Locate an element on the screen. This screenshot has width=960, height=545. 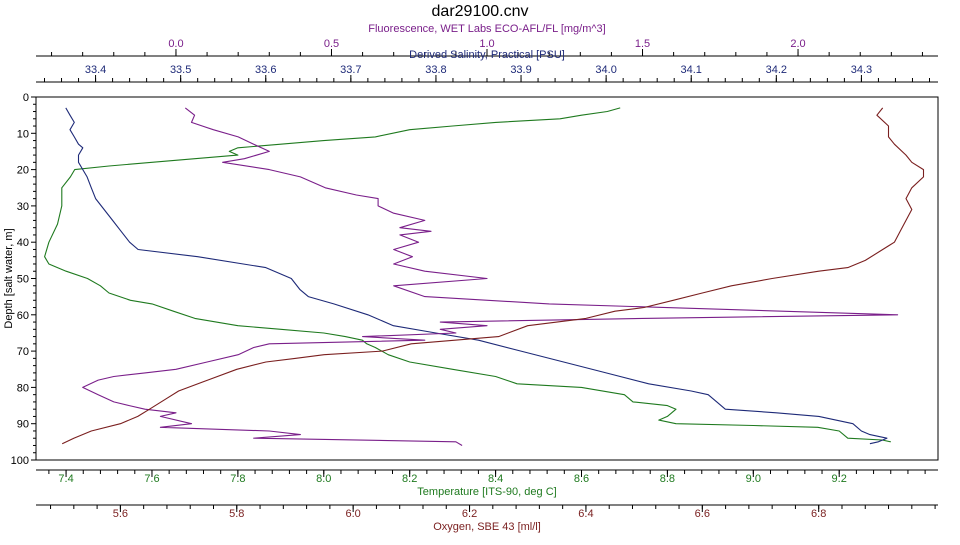
temperature-tick-label: 9.2 is located at coordinates (839, 479).